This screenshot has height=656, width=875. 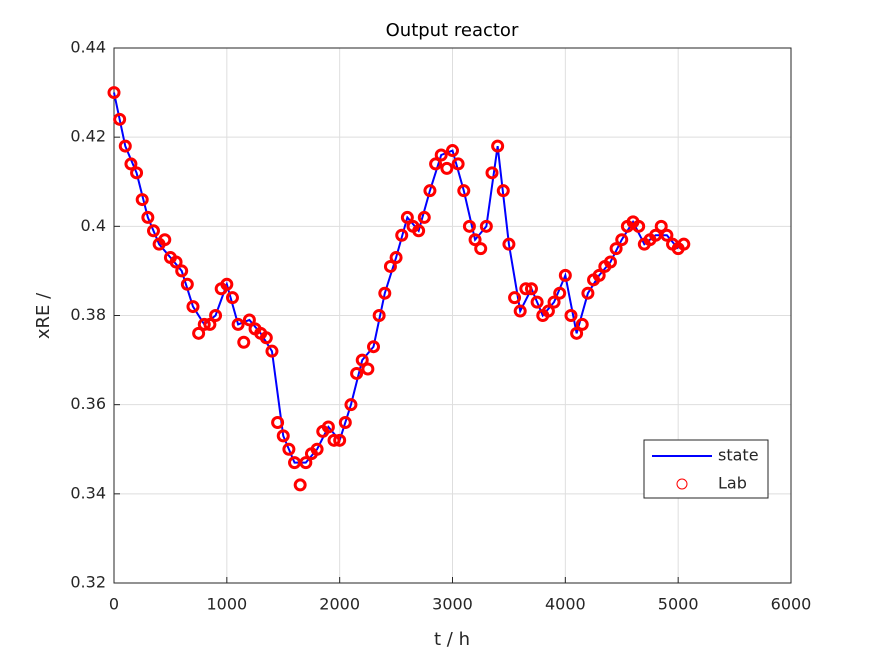 I want to click on legend: state Lab, so click(x=706, y=469).